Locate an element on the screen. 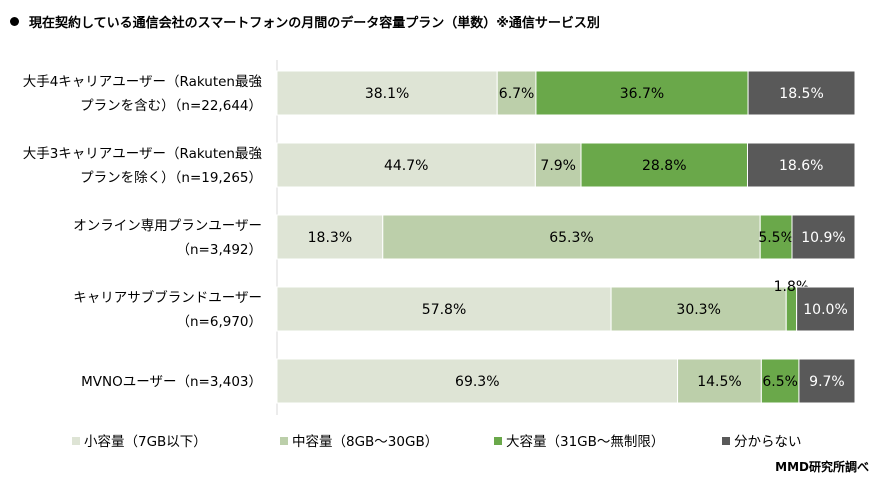 Image resolution: width=881 pixels, height=483 pixels. source-note: MMD研究所調べ is located at coordinates (822, 467).